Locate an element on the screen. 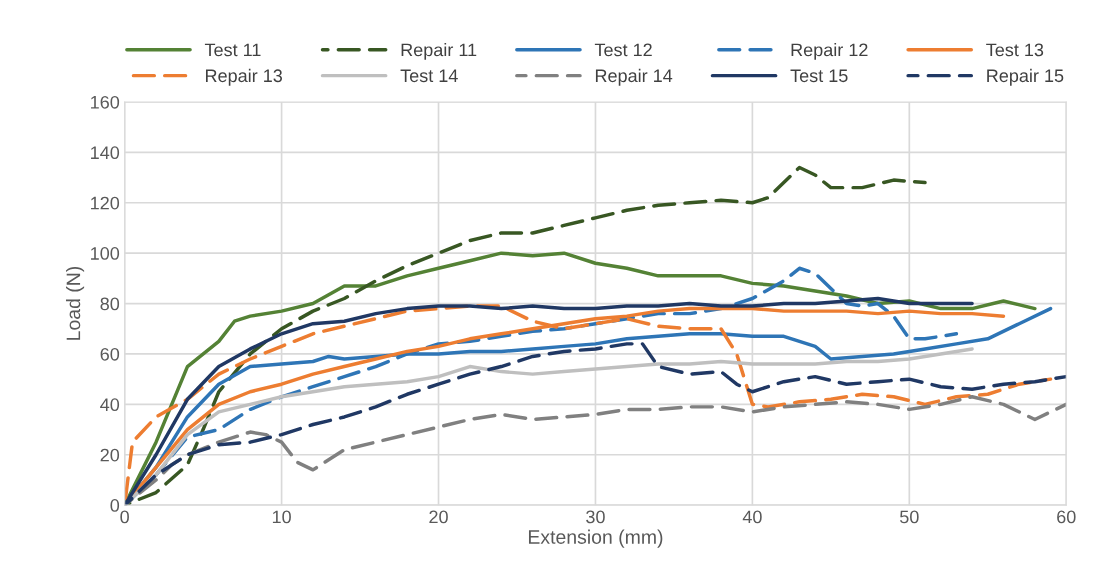 Image resolution: width=1113 pixels, height=576 pixels. x-tick-label: 40 is located at coordinates (752, 517).